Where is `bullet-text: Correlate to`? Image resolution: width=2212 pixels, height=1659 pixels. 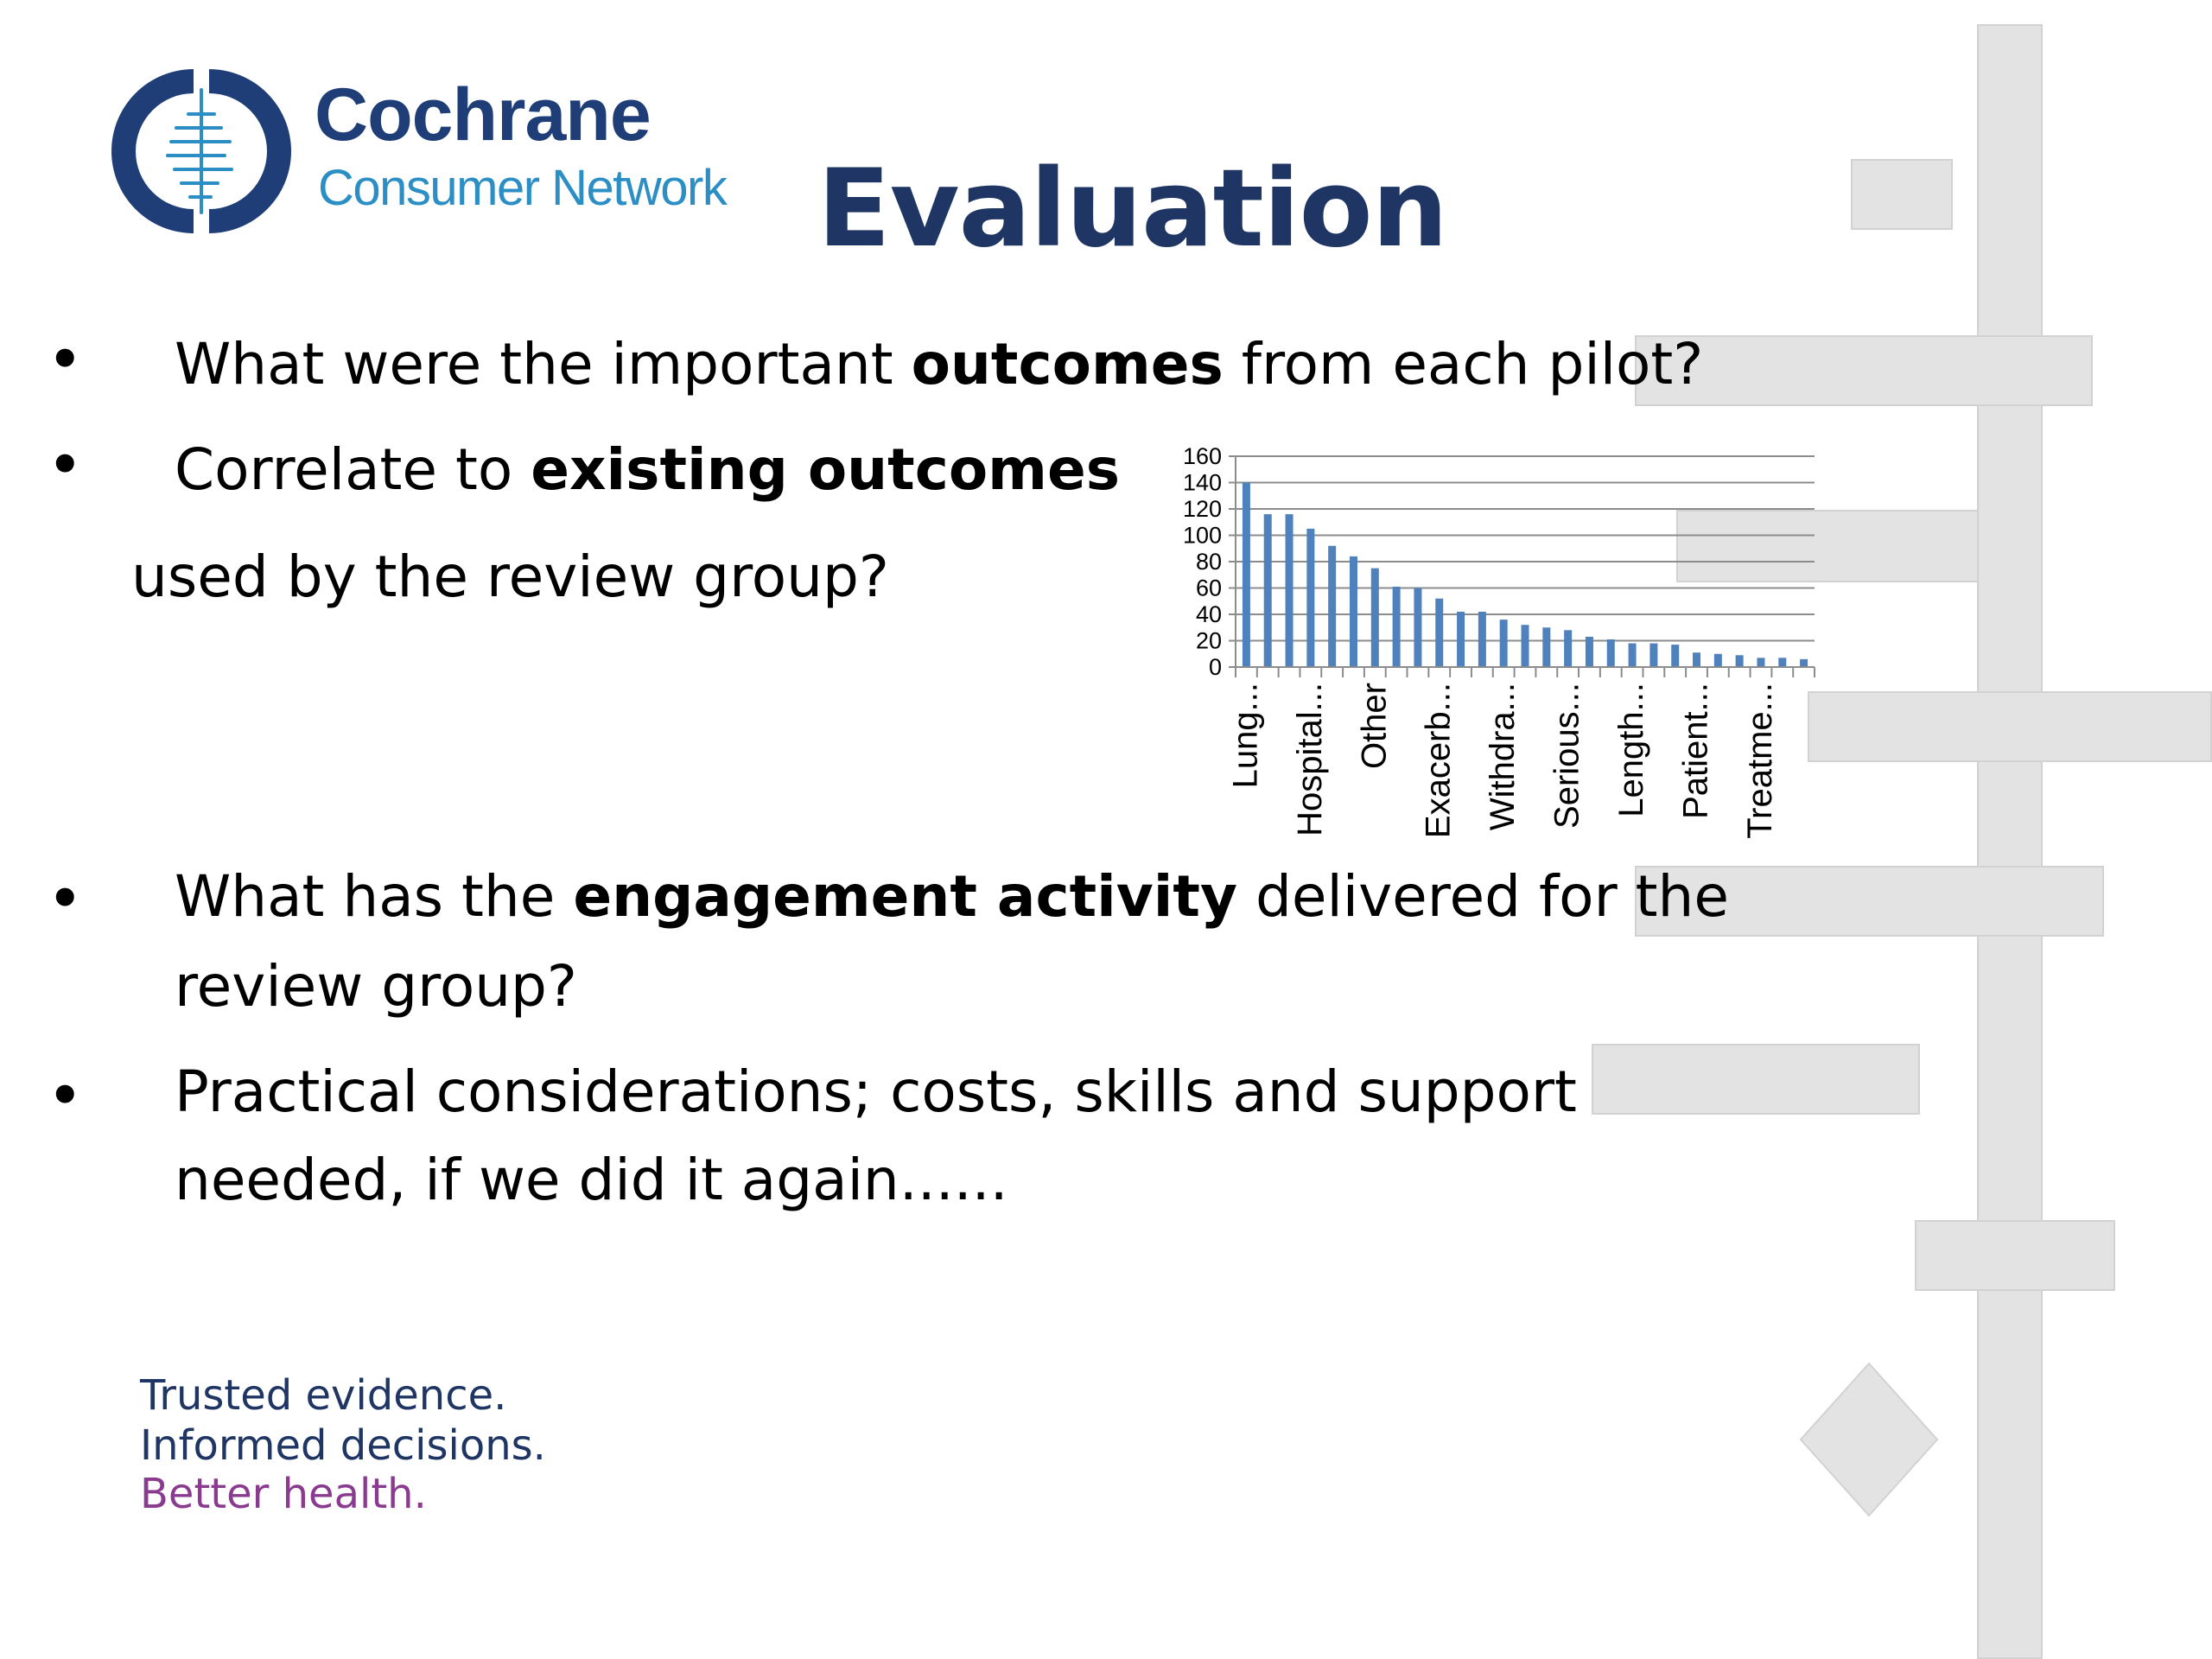 bullet-text: Correlate to is located at coordinates (353, 469).